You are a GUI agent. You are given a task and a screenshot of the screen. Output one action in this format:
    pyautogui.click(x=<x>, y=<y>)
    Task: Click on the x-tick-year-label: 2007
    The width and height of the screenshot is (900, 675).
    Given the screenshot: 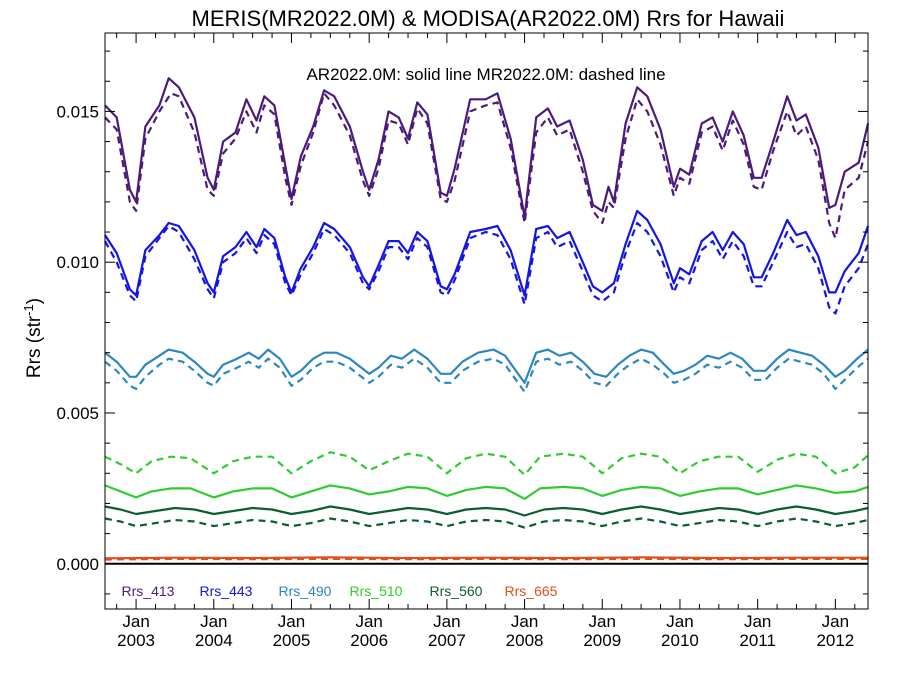 What is the action you would take?
    pyautogui.click(x=447, y=640)
    